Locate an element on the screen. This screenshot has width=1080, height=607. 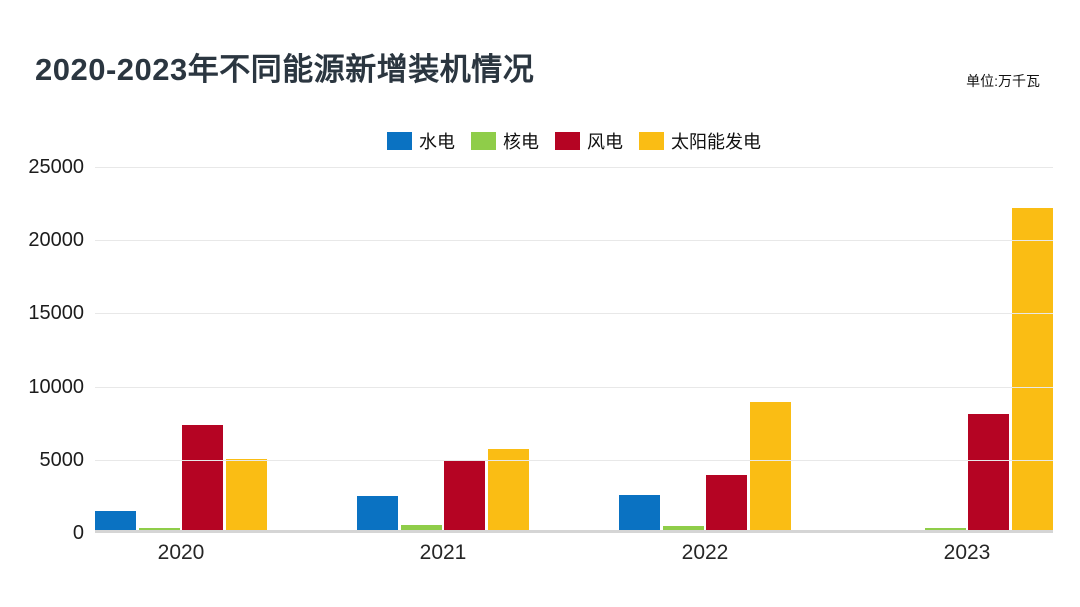
bar-group: 2021 is located at coordinates (443, 365).